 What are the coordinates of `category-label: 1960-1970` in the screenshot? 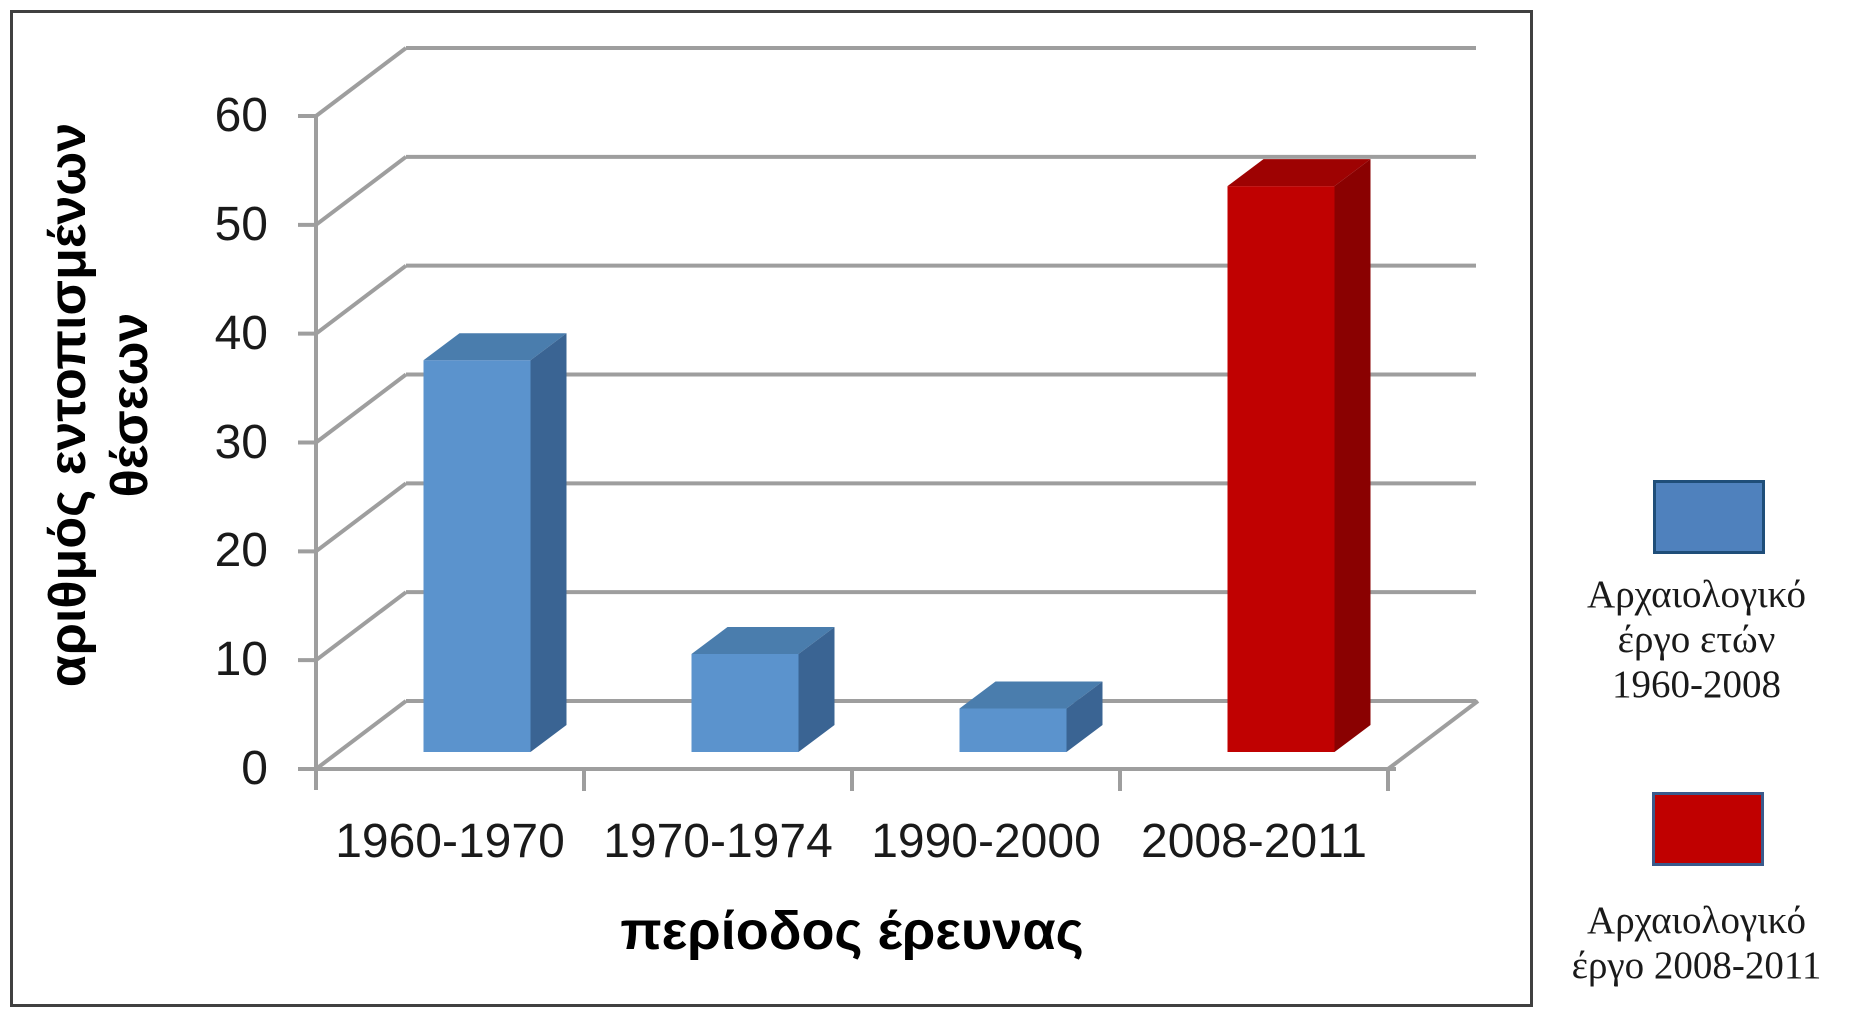 It's located at (450, 841).